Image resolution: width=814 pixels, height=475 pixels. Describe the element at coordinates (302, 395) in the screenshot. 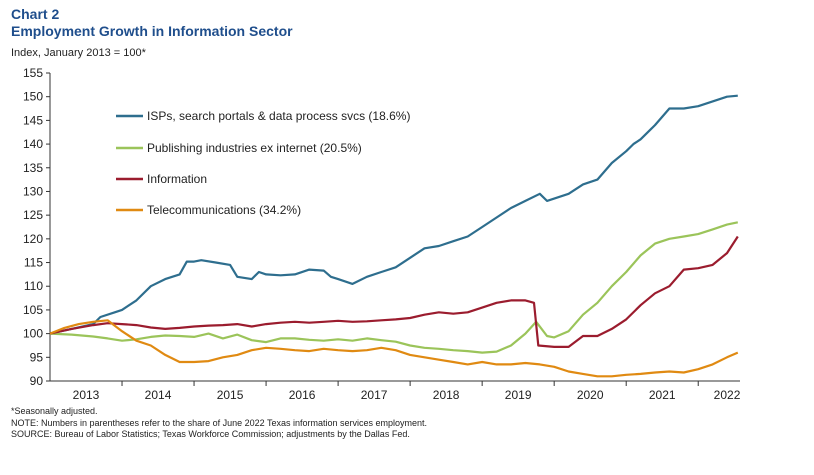

I see `x-tick-label: 2016` at that location.